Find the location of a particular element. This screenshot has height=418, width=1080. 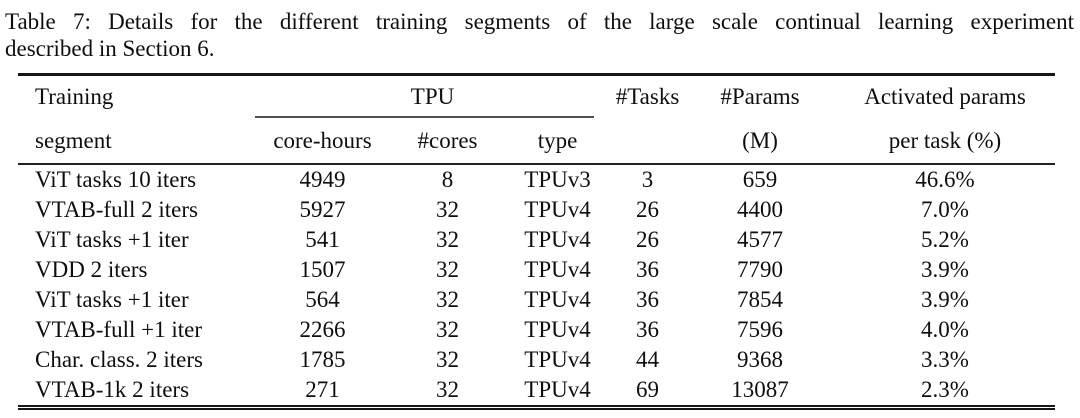

cell-activated: 2.3% is located at coordinates (945, 389).